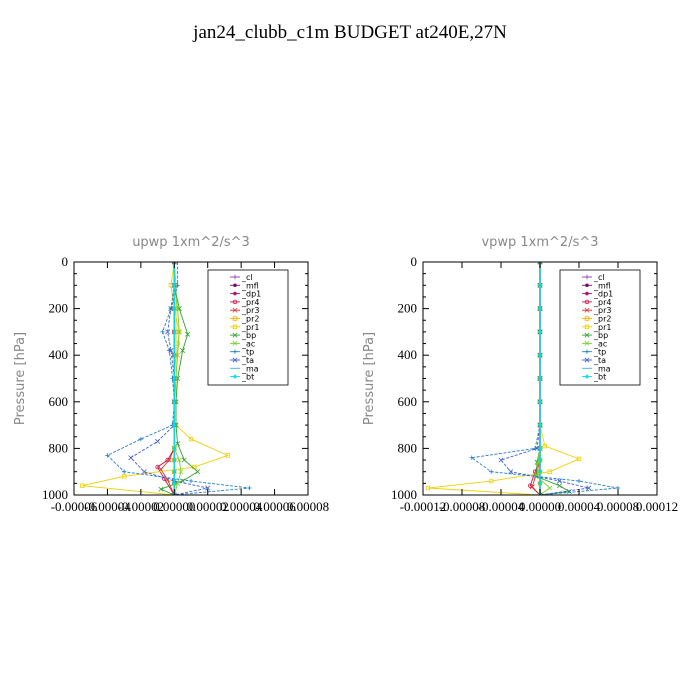 Image resolution: width=700 pixels, height=700 pixels. I want to click on legend-label: _cl, so click(247, 277).